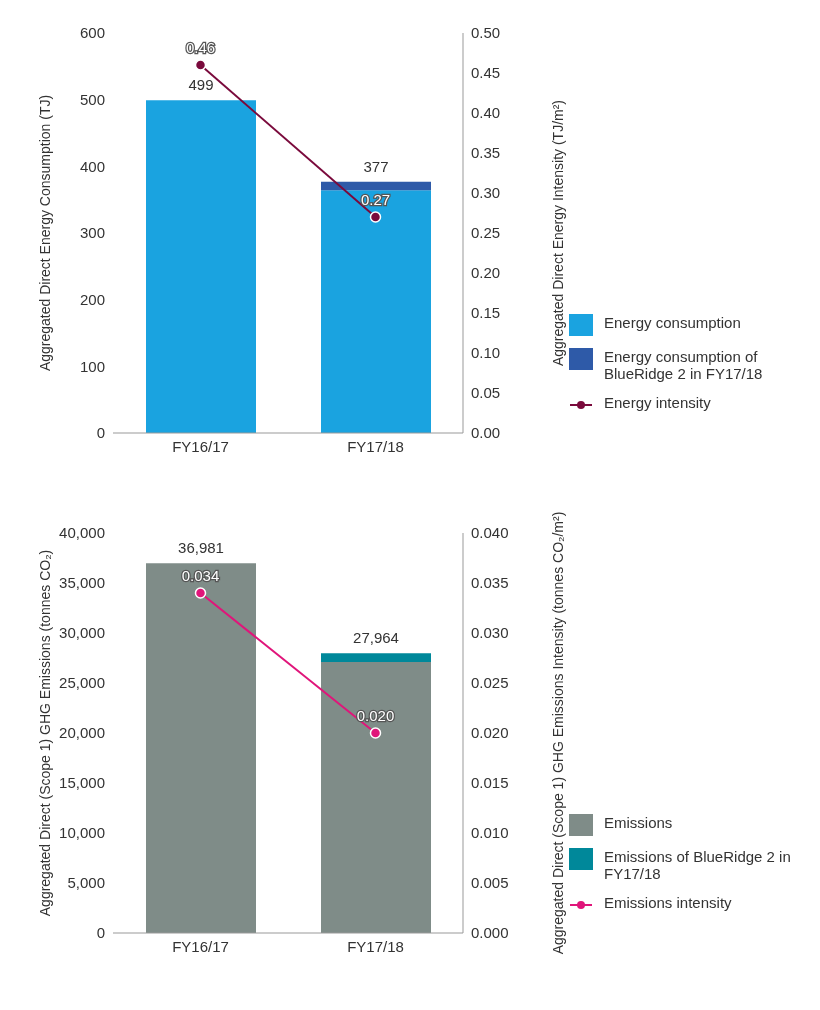 The image size is (820, 1010). I want to click on y-tick-label: 500, so click(92, 99).